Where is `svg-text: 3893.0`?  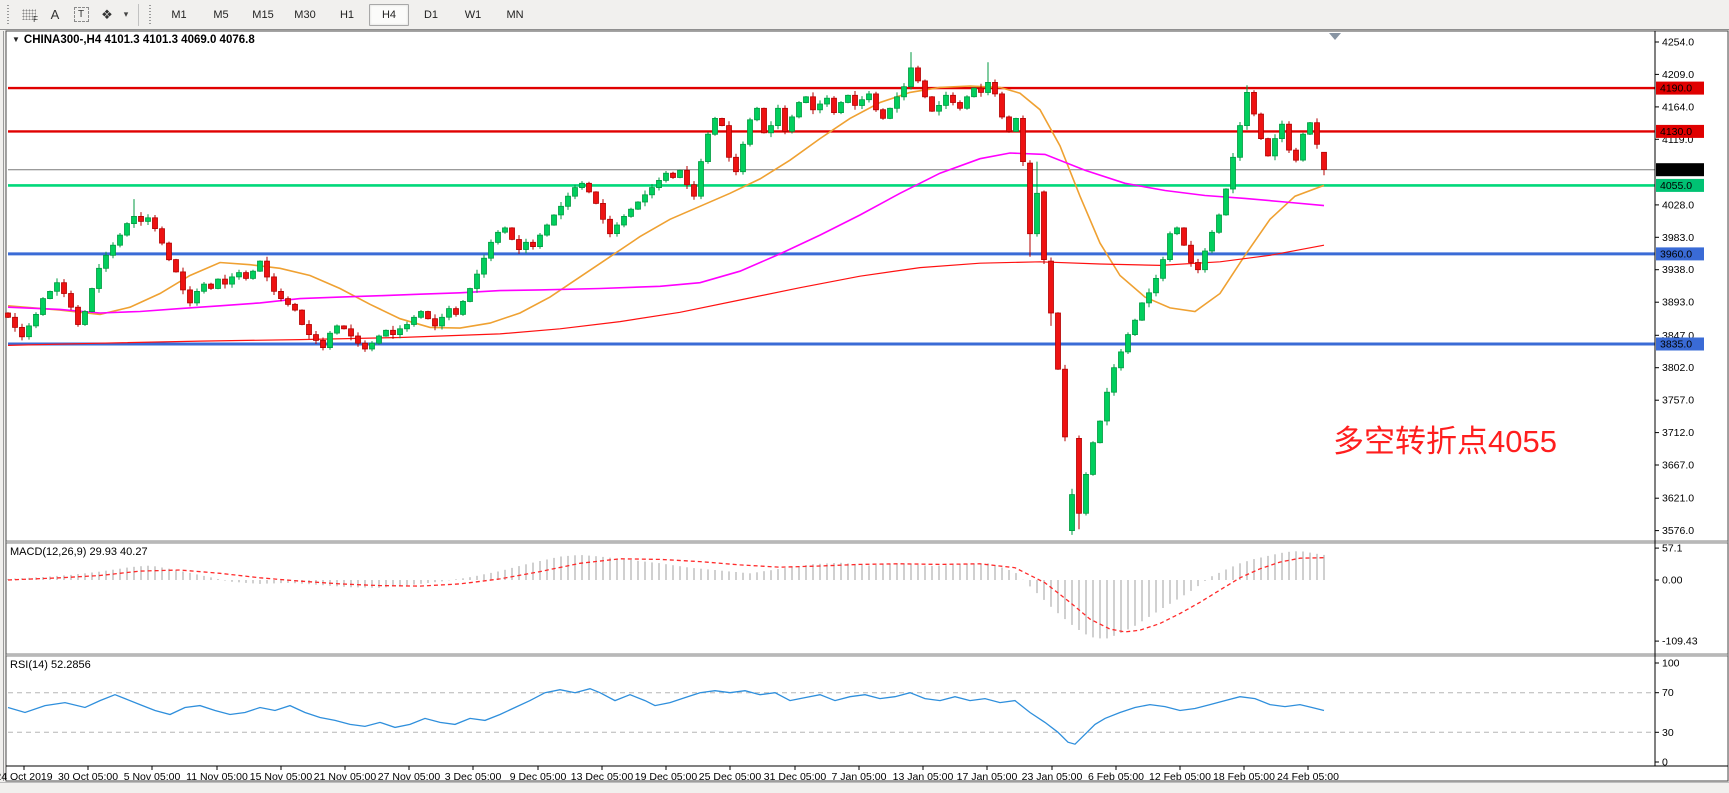 svg-text: 3893.0 is located at coordinates (1678, 303).